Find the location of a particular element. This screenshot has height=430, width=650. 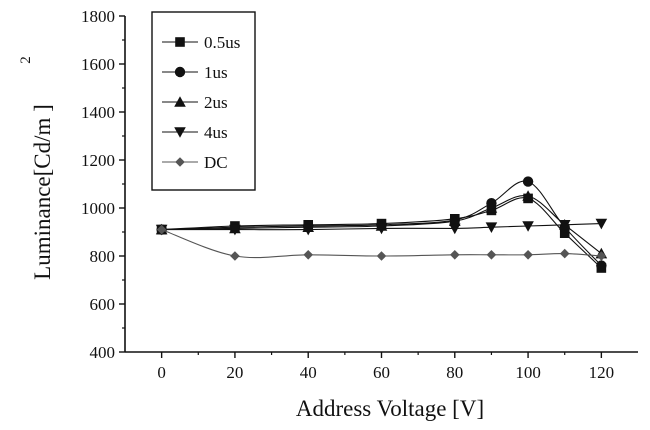

y-tick-label: 1000 is located at coordinates (98, 208).